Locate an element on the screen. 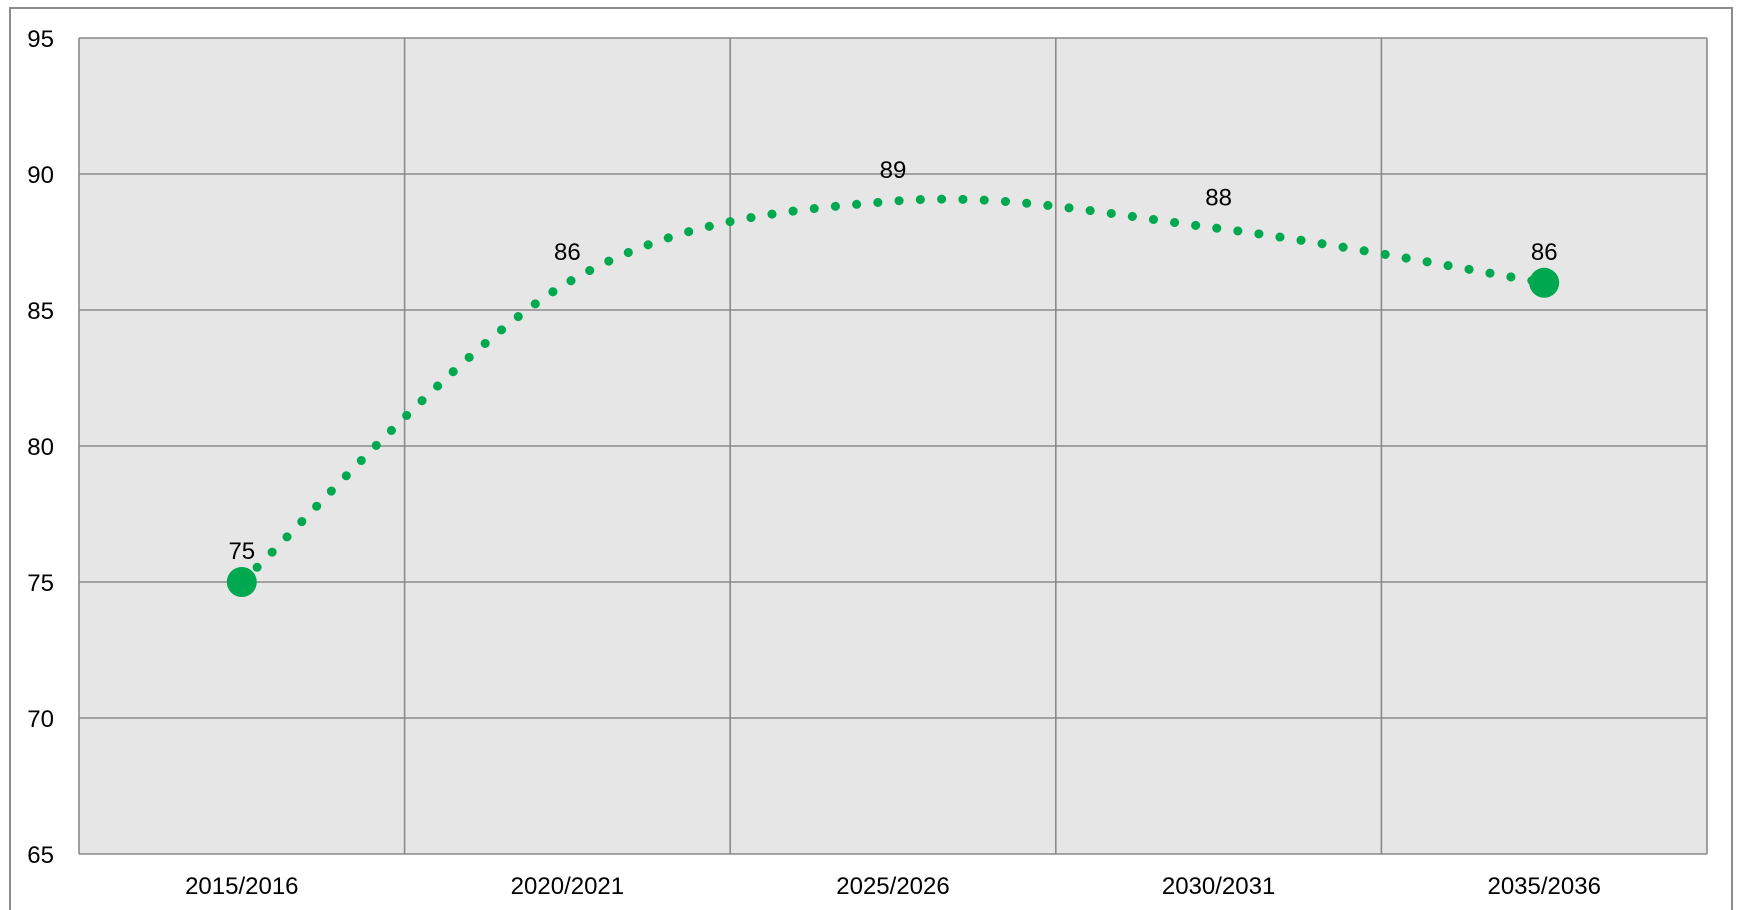 Image resolution: width=1737 pixels, height=910 pixels. data-label: 75 is located at coordinates (241, 551).